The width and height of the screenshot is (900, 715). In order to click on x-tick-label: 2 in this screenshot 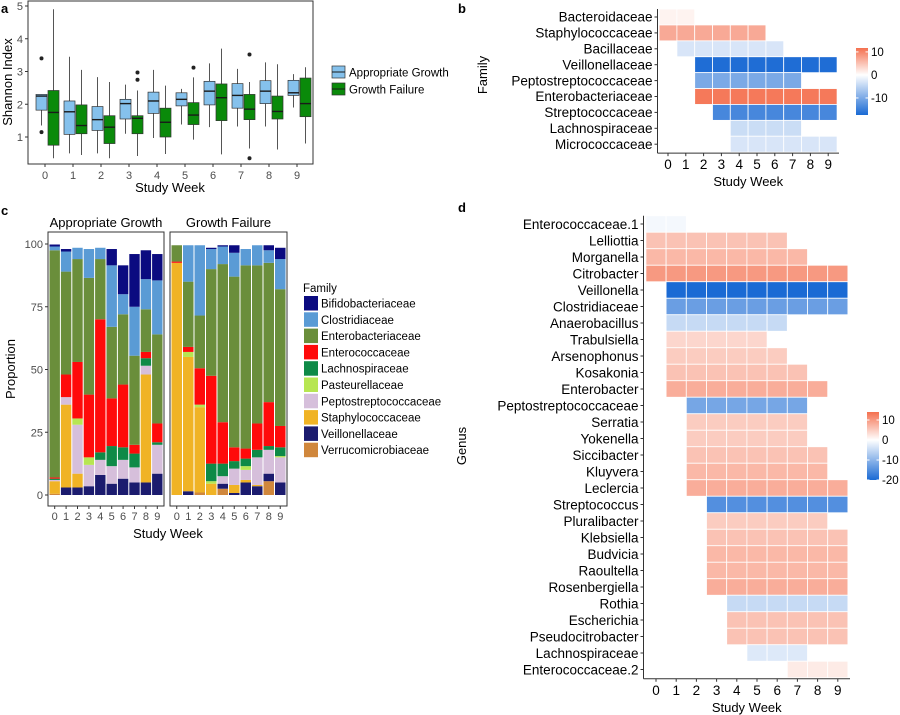, I will do `click(704, 164)`.